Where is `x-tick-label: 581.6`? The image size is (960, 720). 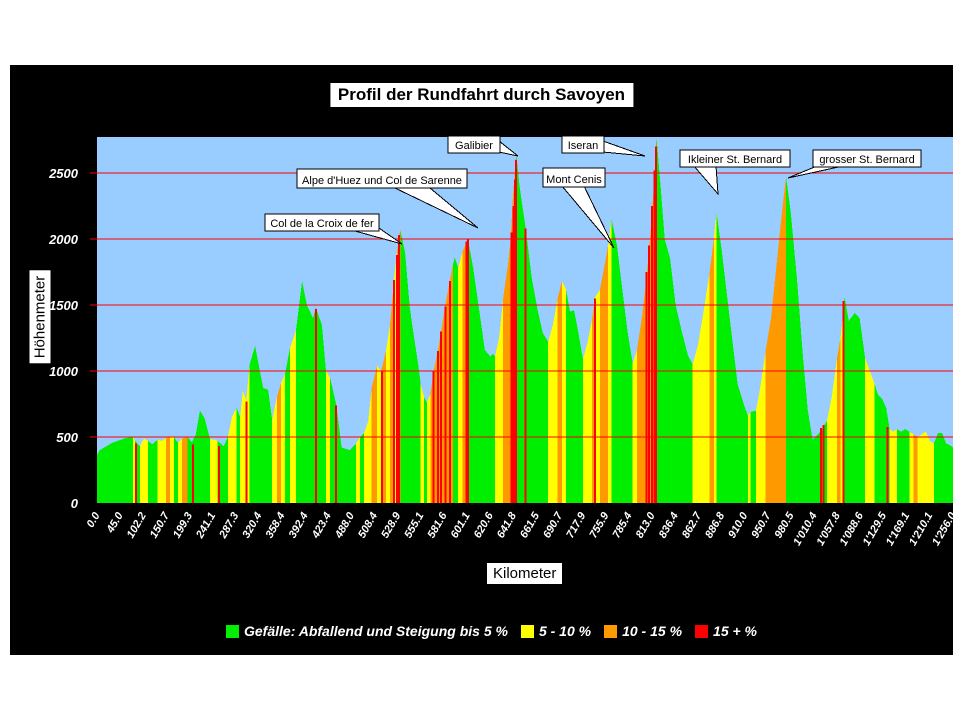 x-tick-label: 581.6 is located at coordinates (437, 525).